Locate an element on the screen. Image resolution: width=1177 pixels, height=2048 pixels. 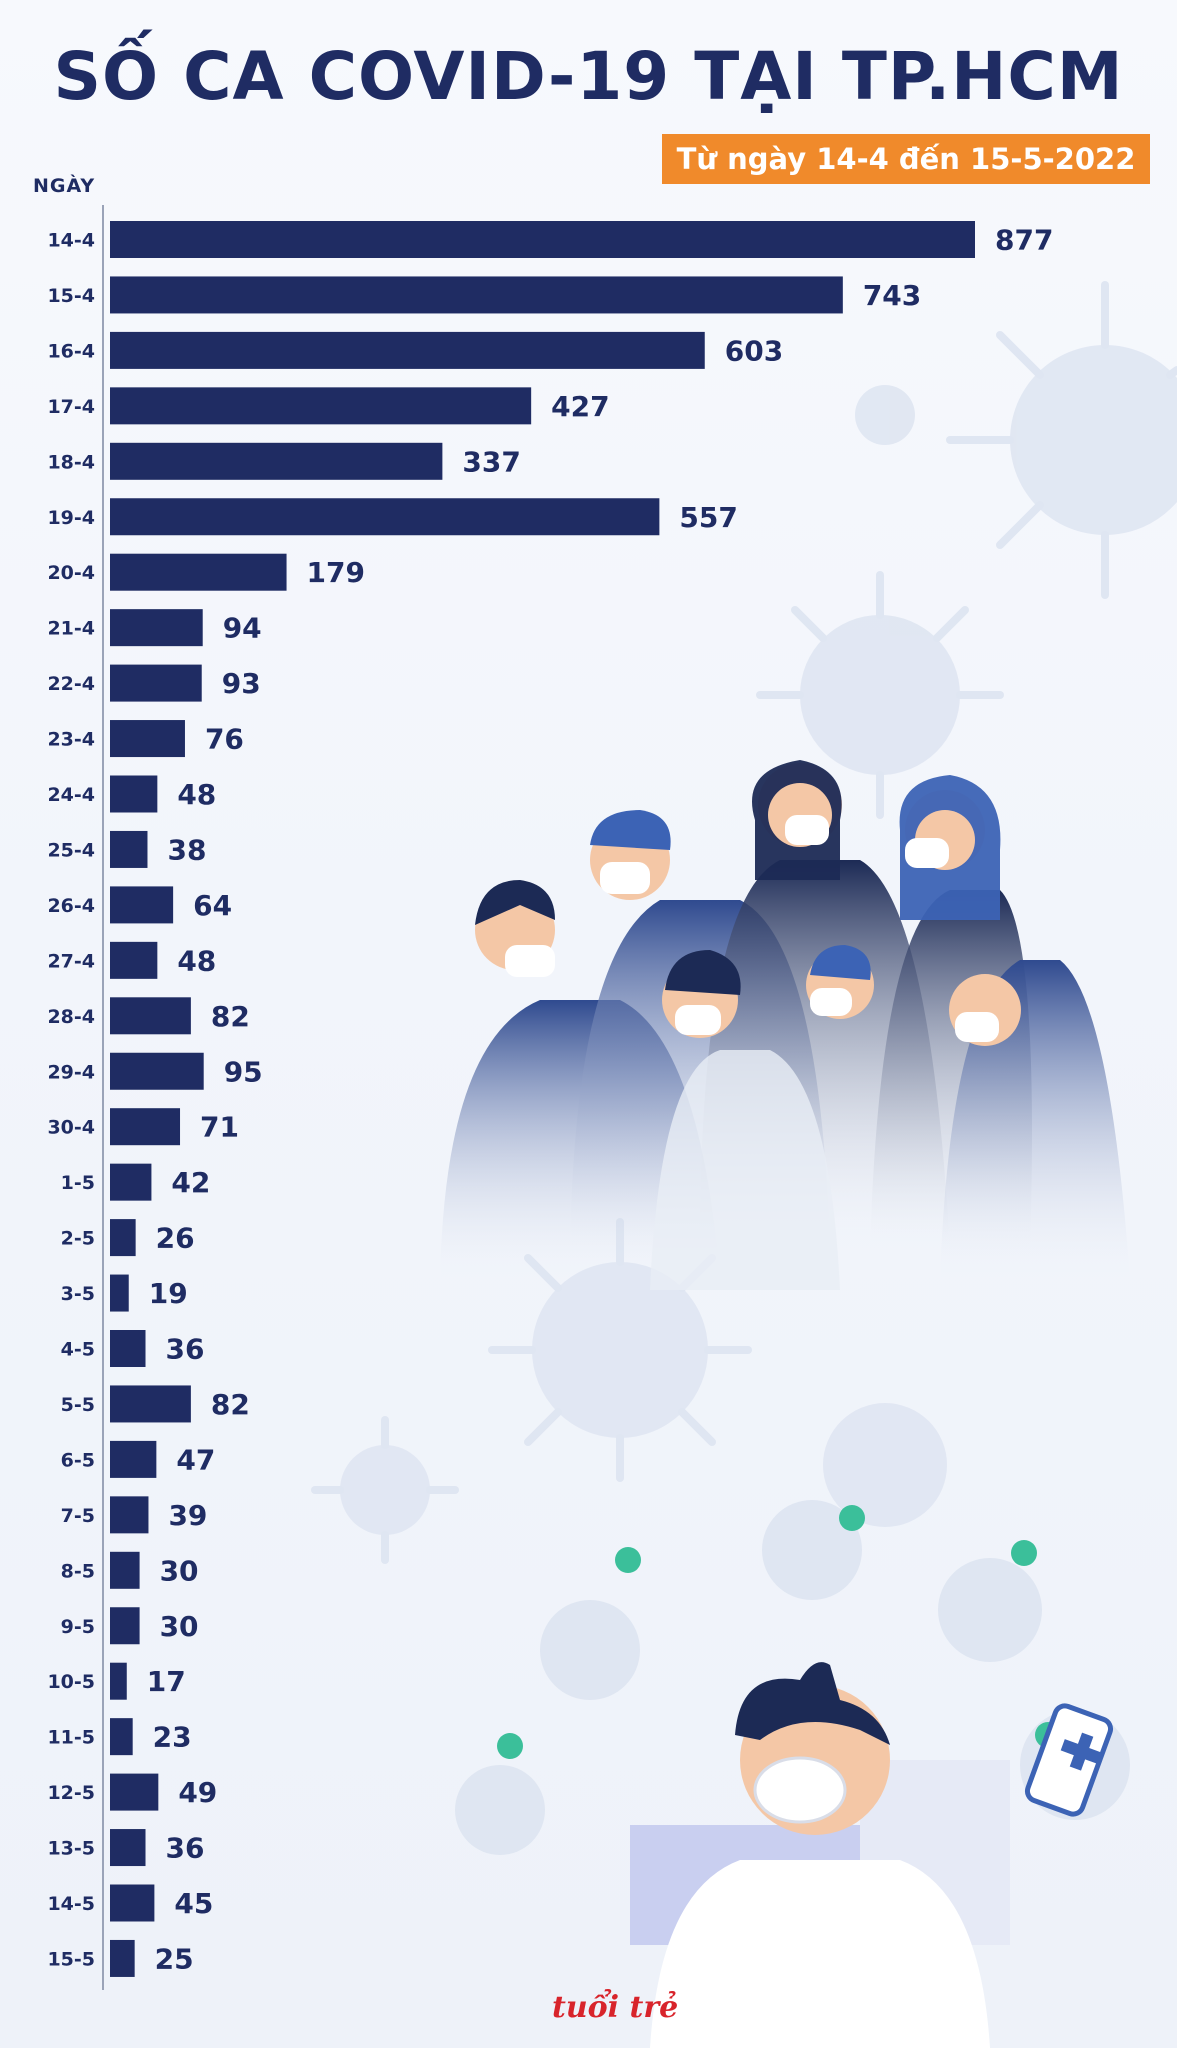
bar-value-label: 38 is located at coordinates (186, 849).